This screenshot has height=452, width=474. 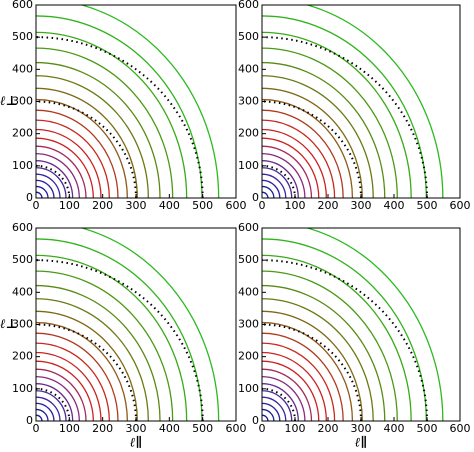 I want to click on y-tick-label: 100, so click(x=248, y=388).